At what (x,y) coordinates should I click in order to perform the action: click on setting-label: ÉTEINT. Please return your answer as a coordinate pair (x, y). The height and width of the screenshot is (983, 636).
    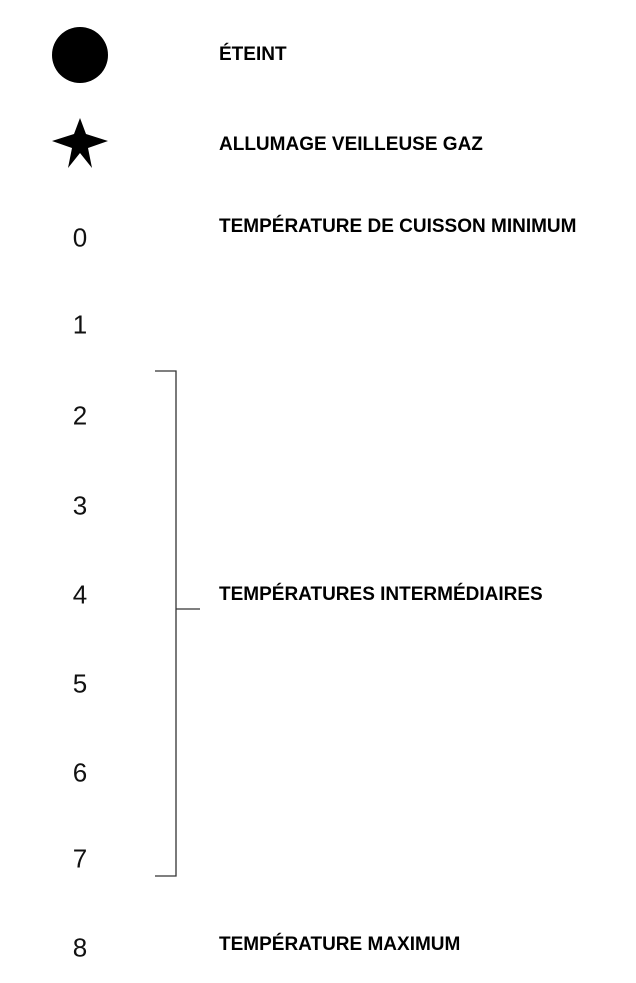
    Looking at the image, I should click on (253, 54).